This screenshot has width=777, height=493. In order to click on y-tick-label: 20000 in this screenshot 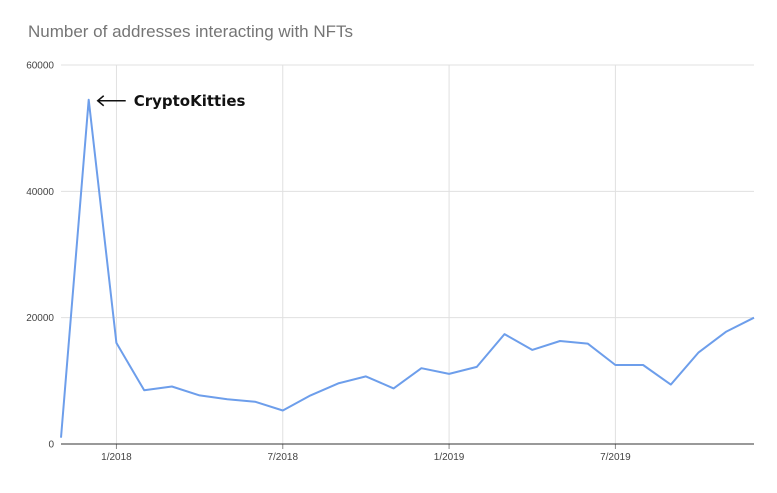, I will do `click(40, 318)`.